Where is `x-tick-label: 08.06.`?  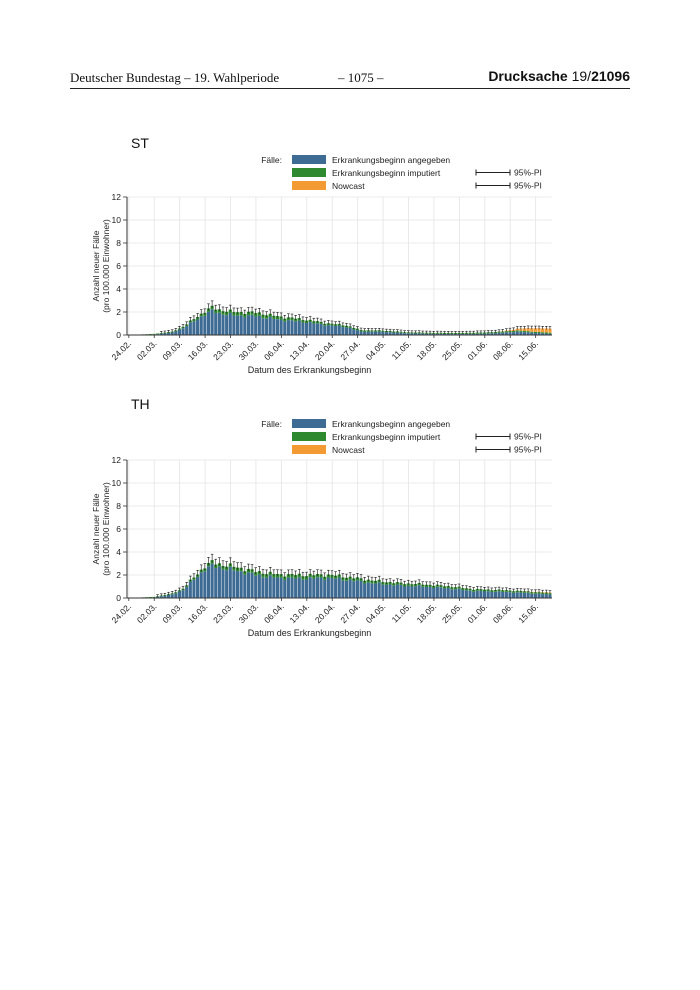 x-tick-label: 08.06. is located at coordinates (503, 613).